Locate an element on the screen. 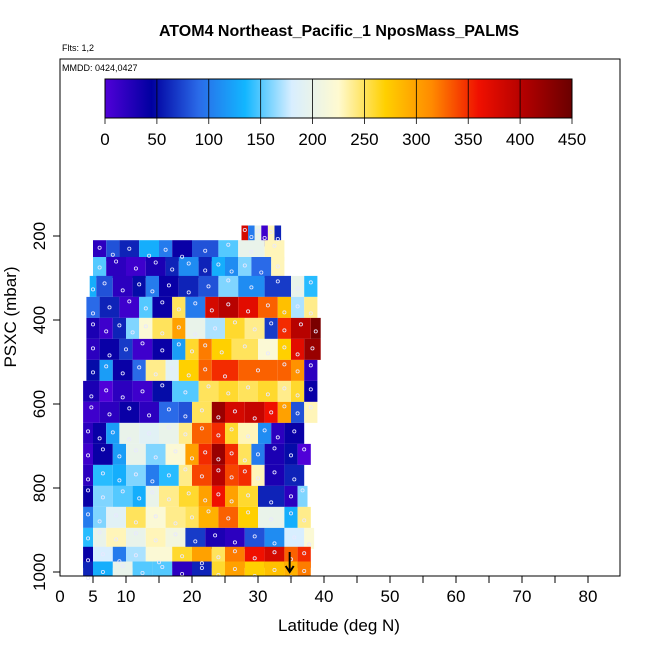 The width and height of the screenshot is (650, 650). dates-note: MMDD: 0424,0427 is located at coordinates (100, 68).